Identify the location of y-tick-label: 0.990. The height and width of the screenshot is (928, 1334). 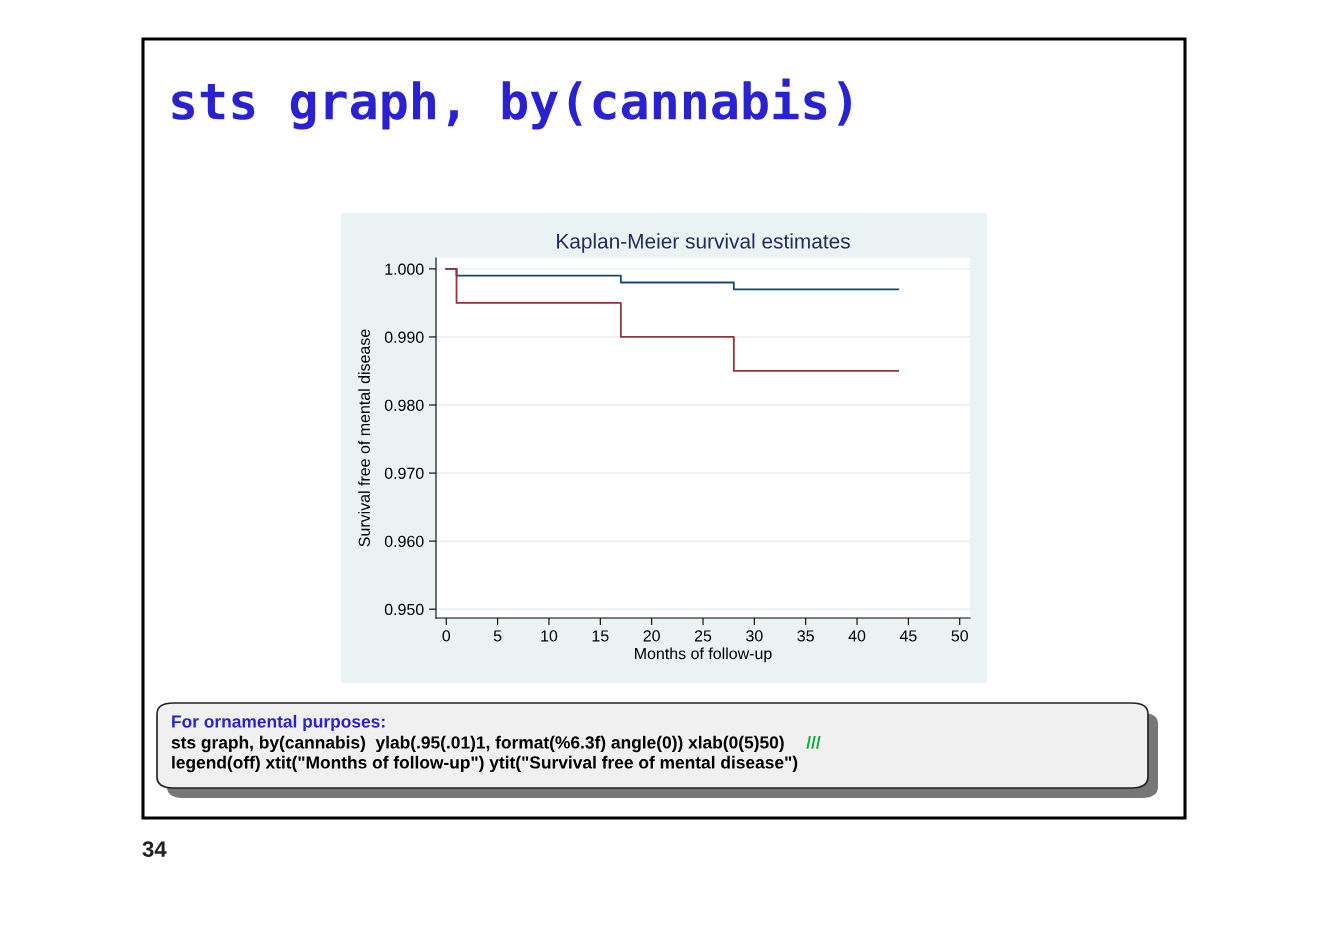
(404, 337).